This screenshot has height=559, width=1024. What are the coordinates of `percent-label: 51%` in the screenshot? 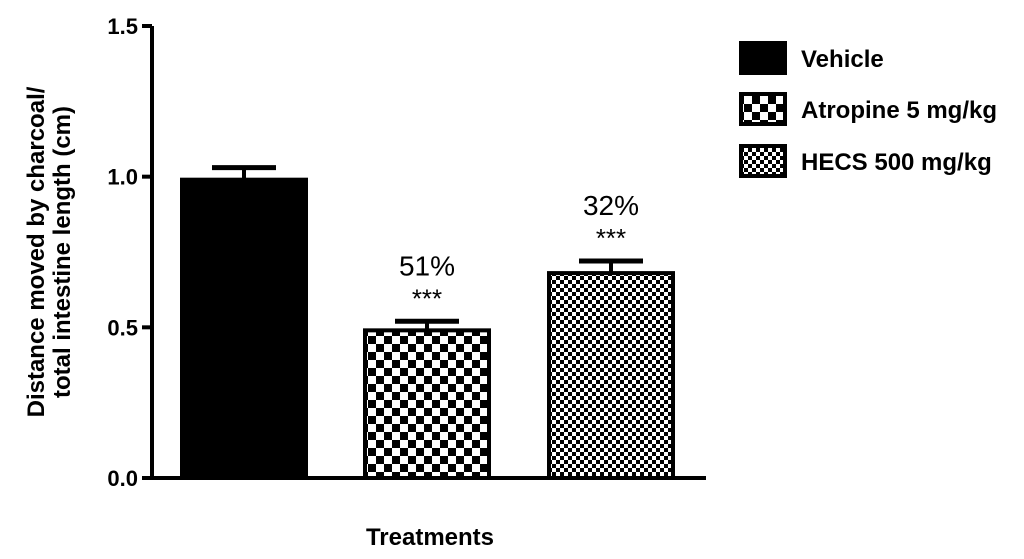 It's located at (427, 265).